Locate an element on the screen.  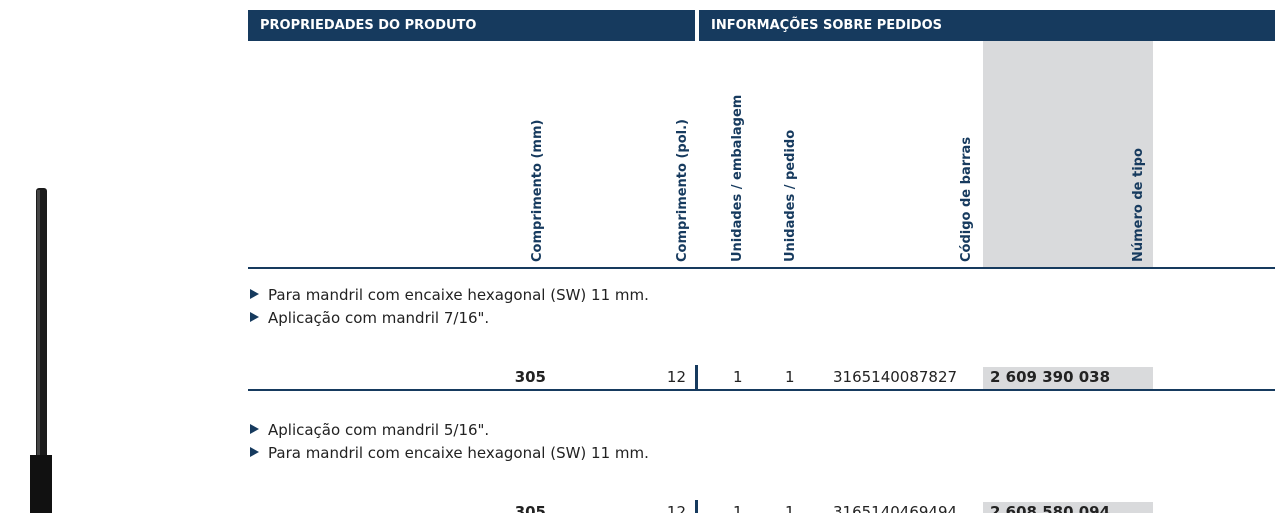
cell: 2 609 390 038 is located at coordinates (1050, 377).